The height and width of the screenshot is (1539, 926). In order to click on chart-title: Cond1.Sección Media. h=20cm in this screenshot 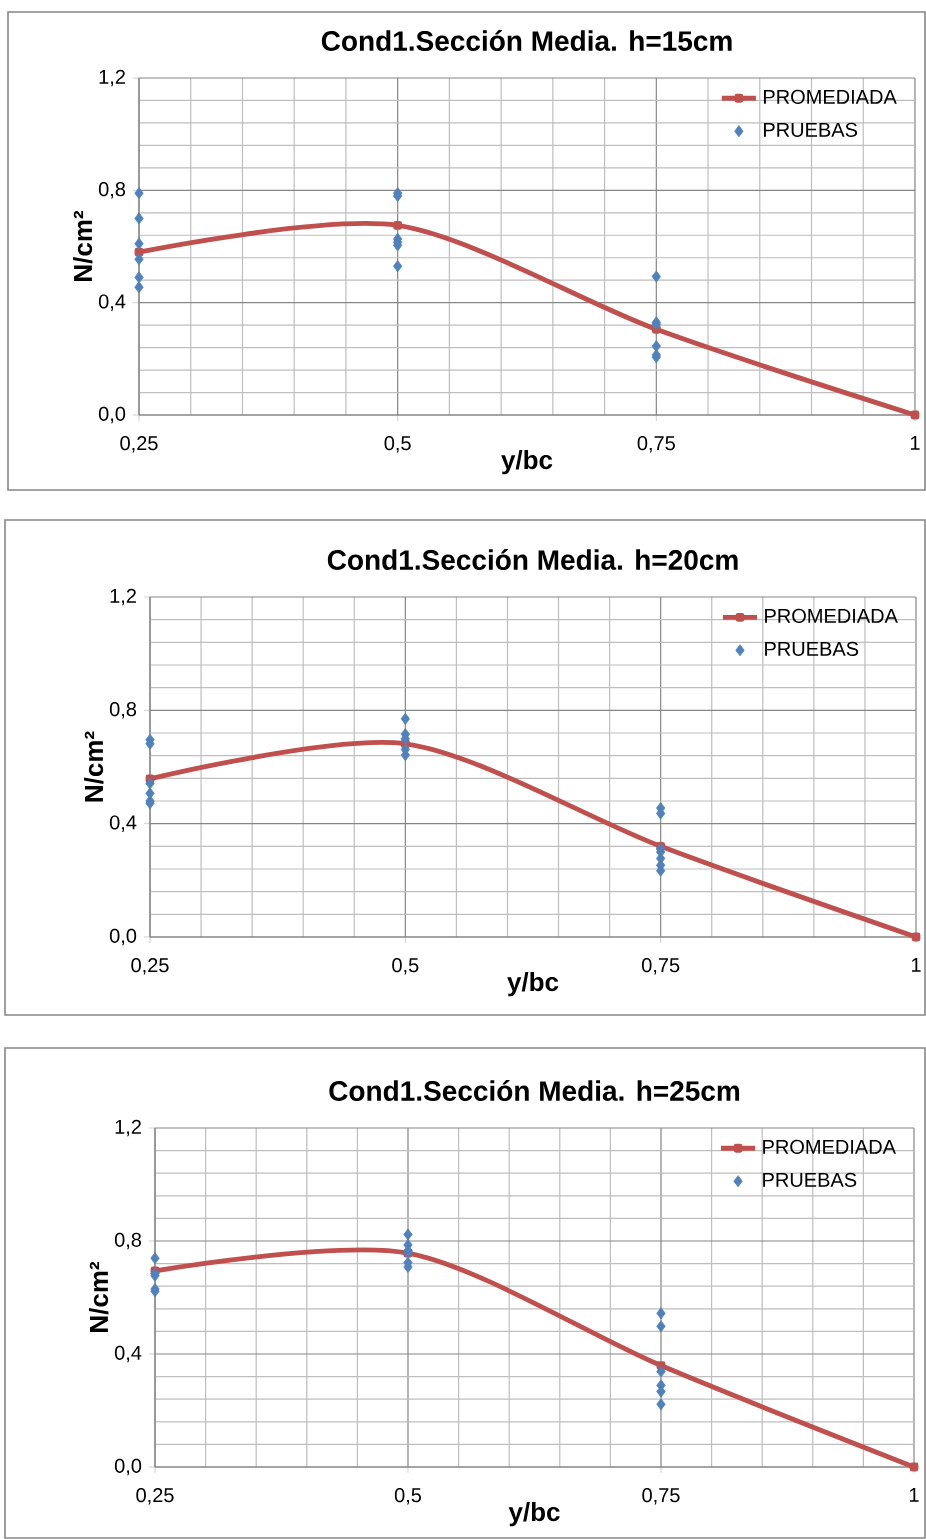, I will do `click(532, 559)`.